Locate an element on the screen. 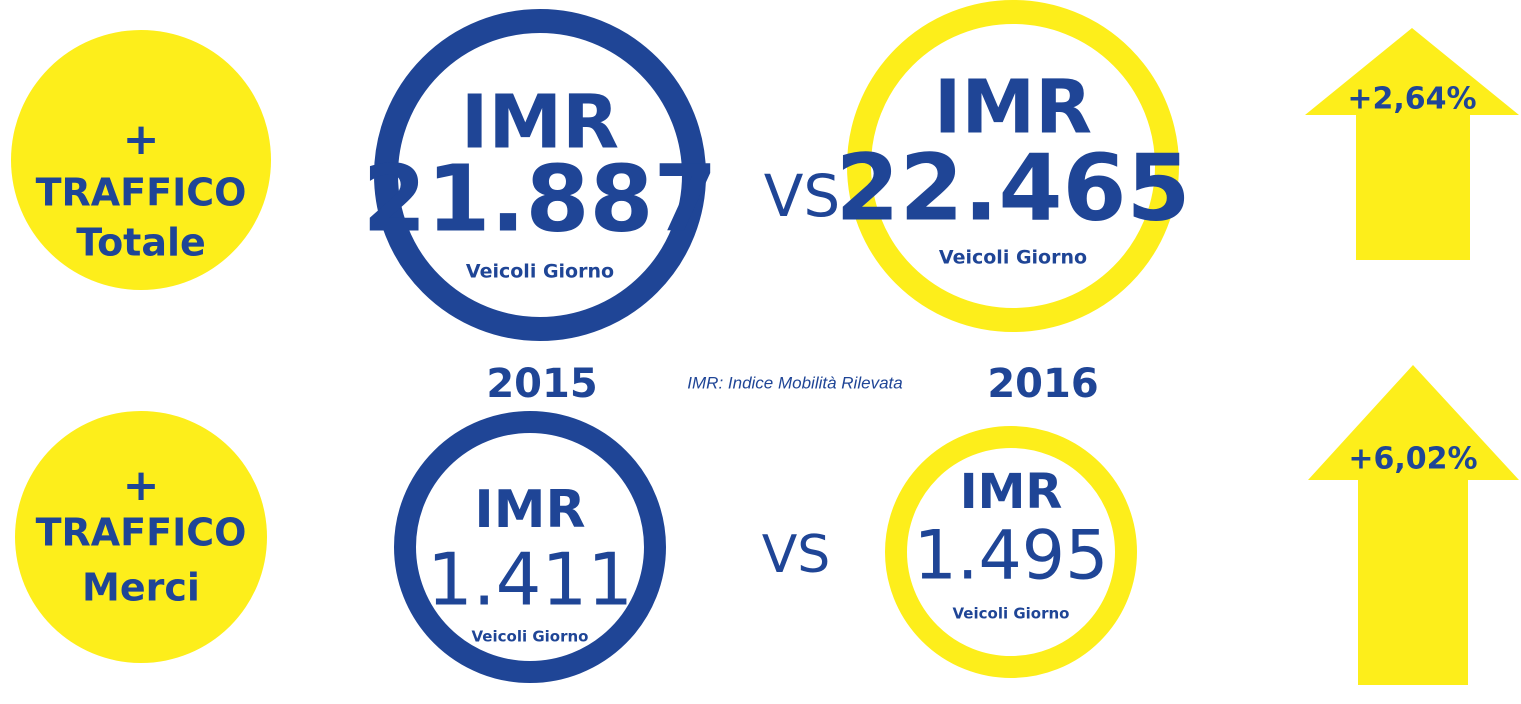  year-before: 2015 is located at coordinates (541, 384).